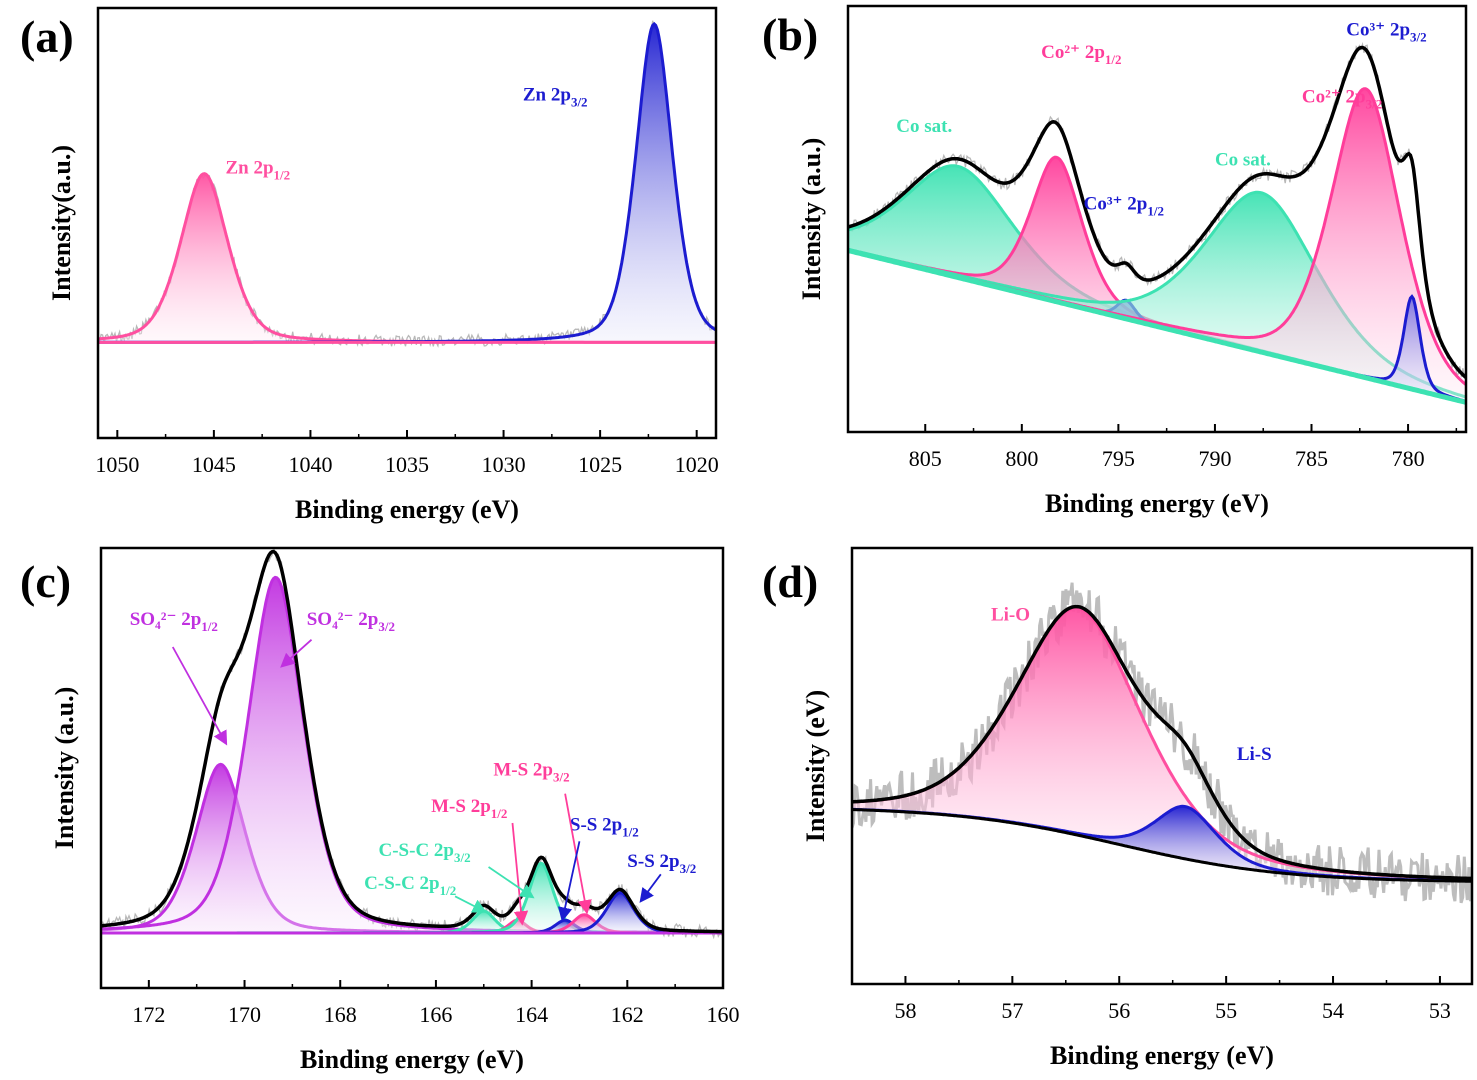 This screenshot has height=1080, width=1477. I want to click on x-tick-label: 1020, so click(697, 464).